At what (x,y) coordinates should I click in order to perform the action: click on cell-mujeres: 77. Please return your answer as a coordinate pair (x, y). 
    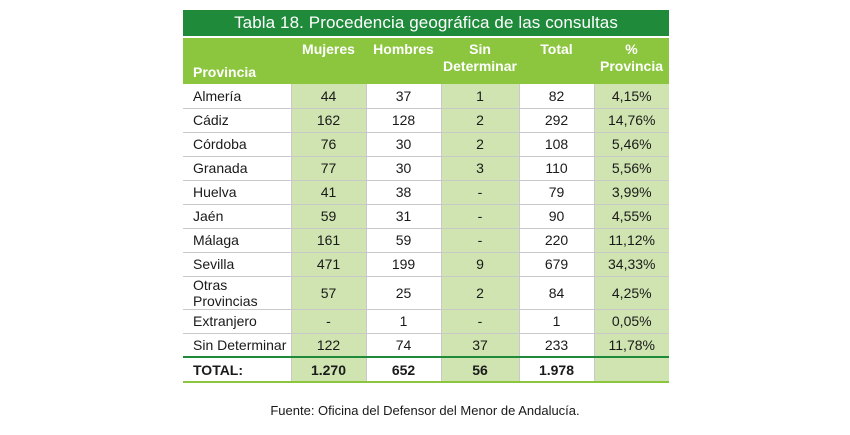
    Looking at the image, I should click on (329, 168).